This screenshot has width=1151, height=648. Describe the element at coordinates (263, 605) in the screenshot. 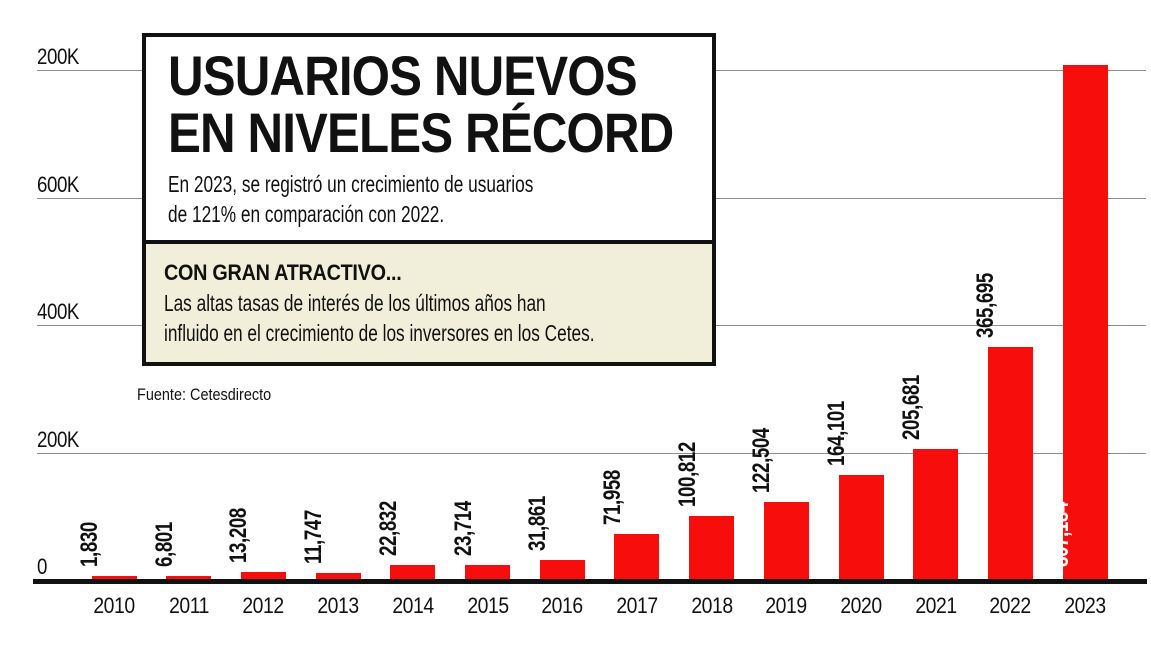

I see `x-axis-label-2012: 2012` at that location.